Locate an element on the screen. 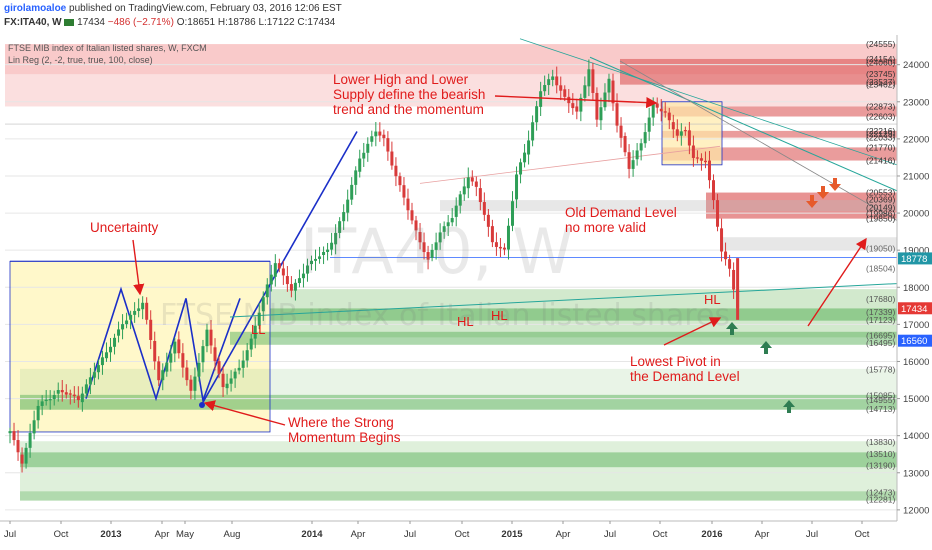  price-tag-bg is located at coordinates (915, 258).